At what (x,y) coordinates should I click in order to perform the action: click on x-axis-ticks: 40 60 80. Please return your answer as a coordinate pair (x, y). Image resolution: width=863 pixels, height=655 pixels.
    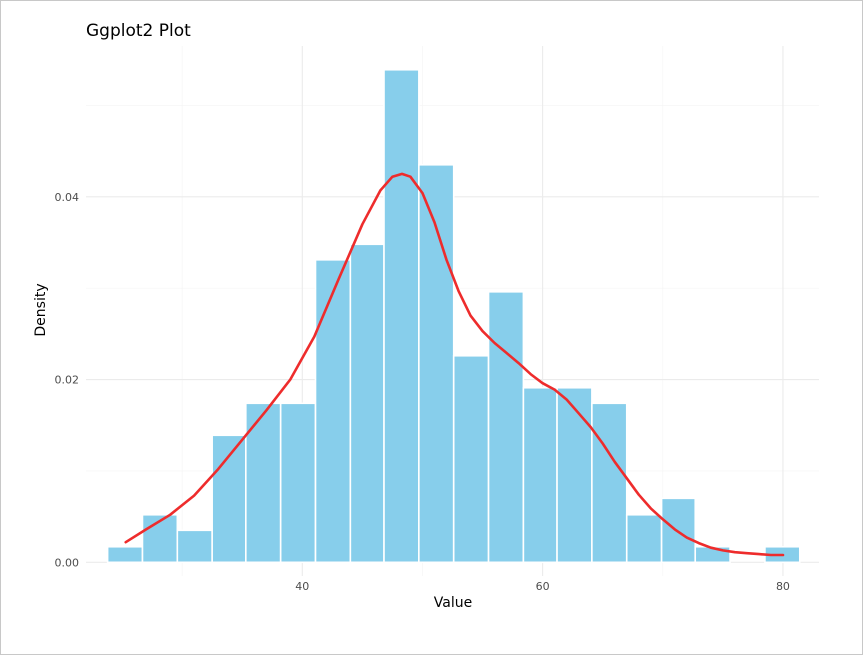
    Looking at the image, I should click on (542, 586).